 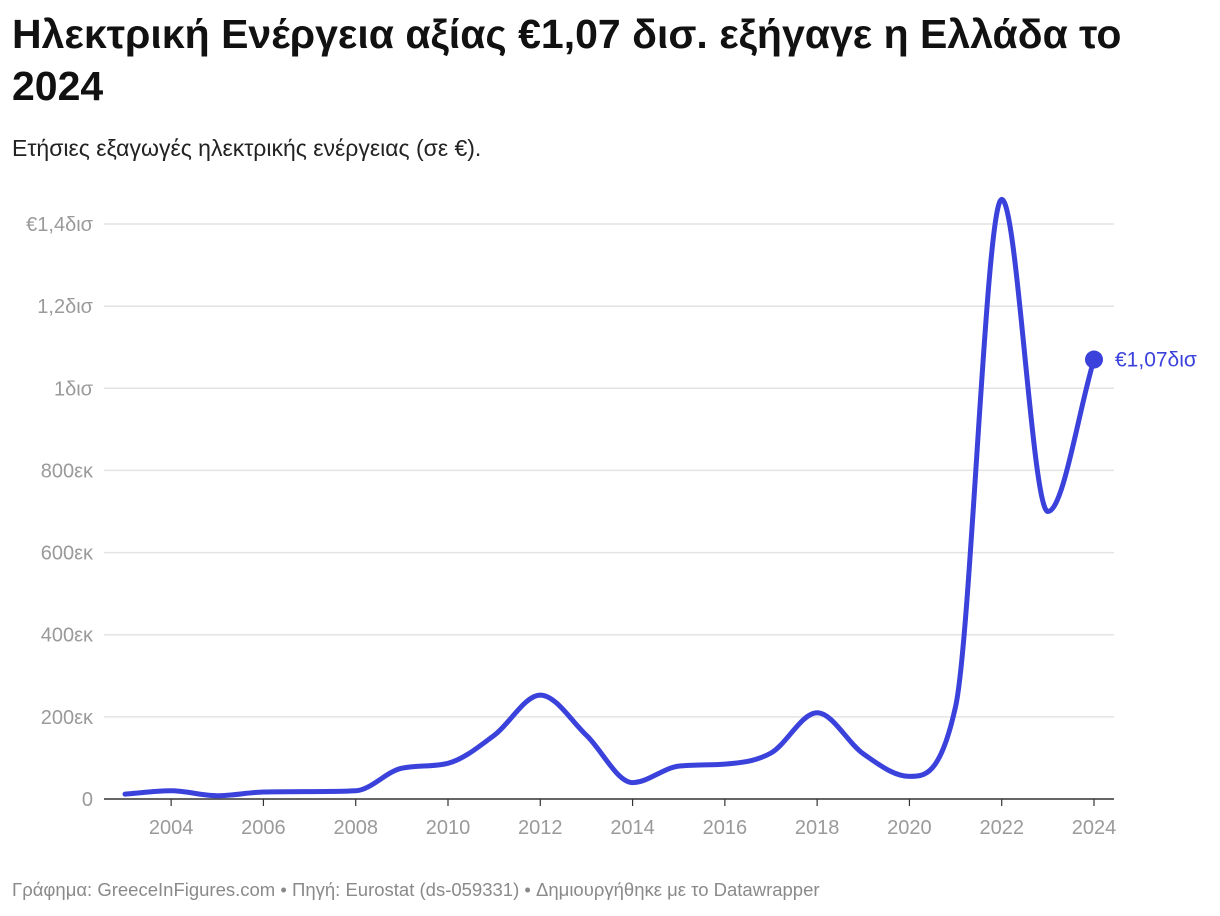 I want to click on y-axis-ticks: 0 200εκ 400εκ 600εκ 800εκ 1δισ 1,2δισ €1,4δισ, so click(x=60, y=512).